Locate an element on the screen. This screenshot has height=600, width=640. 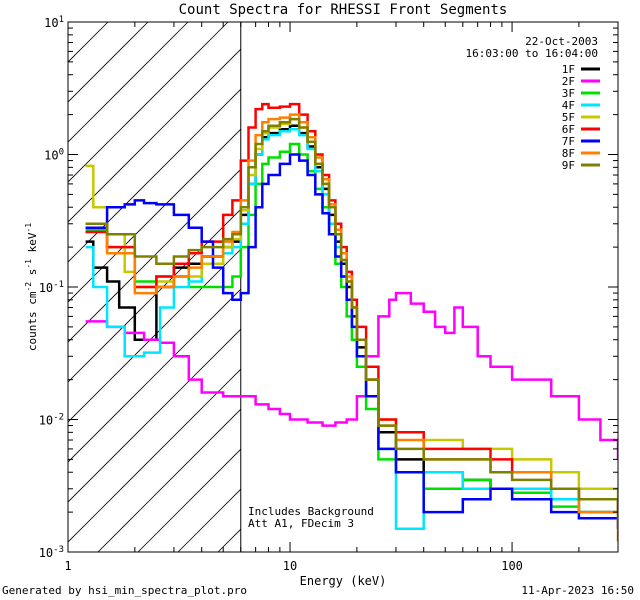
attenuator-annotation: Att A1, FDecim 3 is located at coordinates (301, 523).